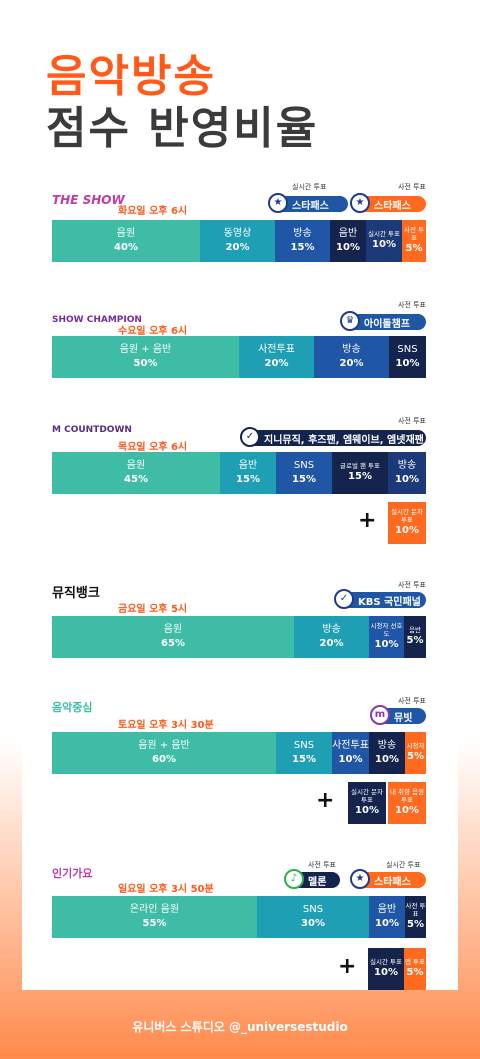  I want to click on segment: 음원 40%, so click(126, 241).